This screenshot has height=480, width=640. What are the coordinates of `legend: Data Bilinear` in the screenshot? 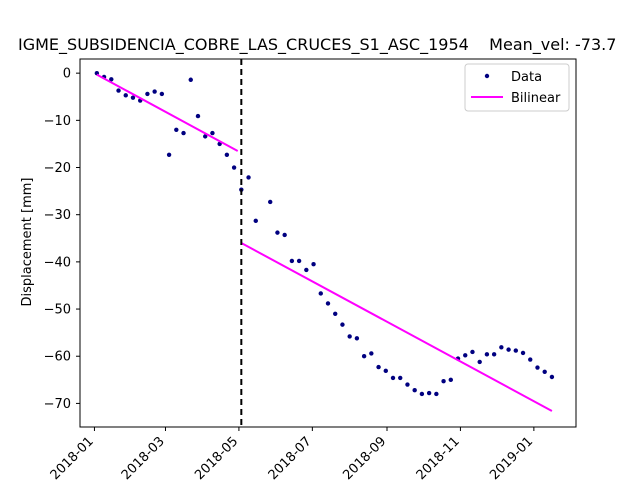 It's located at (517, 87).